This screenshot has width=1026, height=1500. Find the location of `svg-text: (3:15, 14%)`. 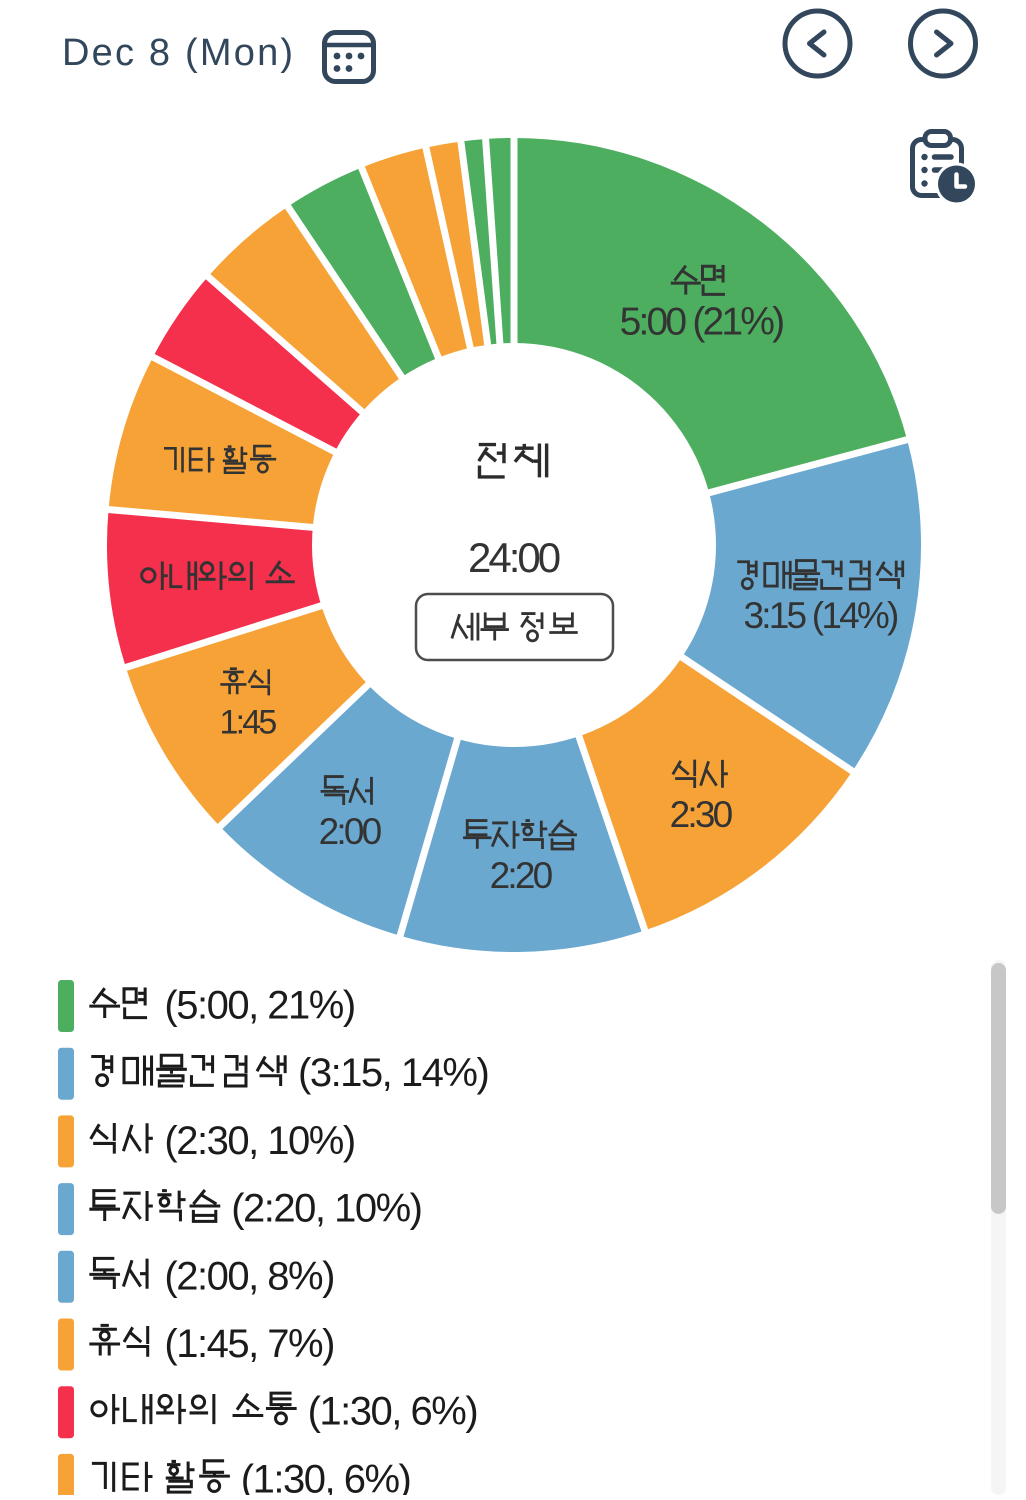

svg-text: (3:15, 14%) is located at coordinates (388, 1073).